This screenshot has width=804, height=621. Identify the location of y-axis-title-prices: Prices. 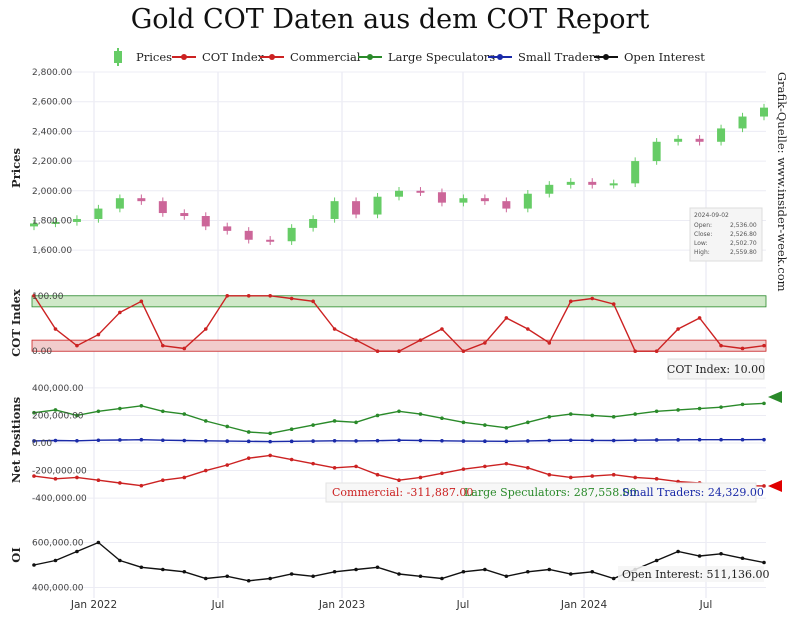
(16, 168).